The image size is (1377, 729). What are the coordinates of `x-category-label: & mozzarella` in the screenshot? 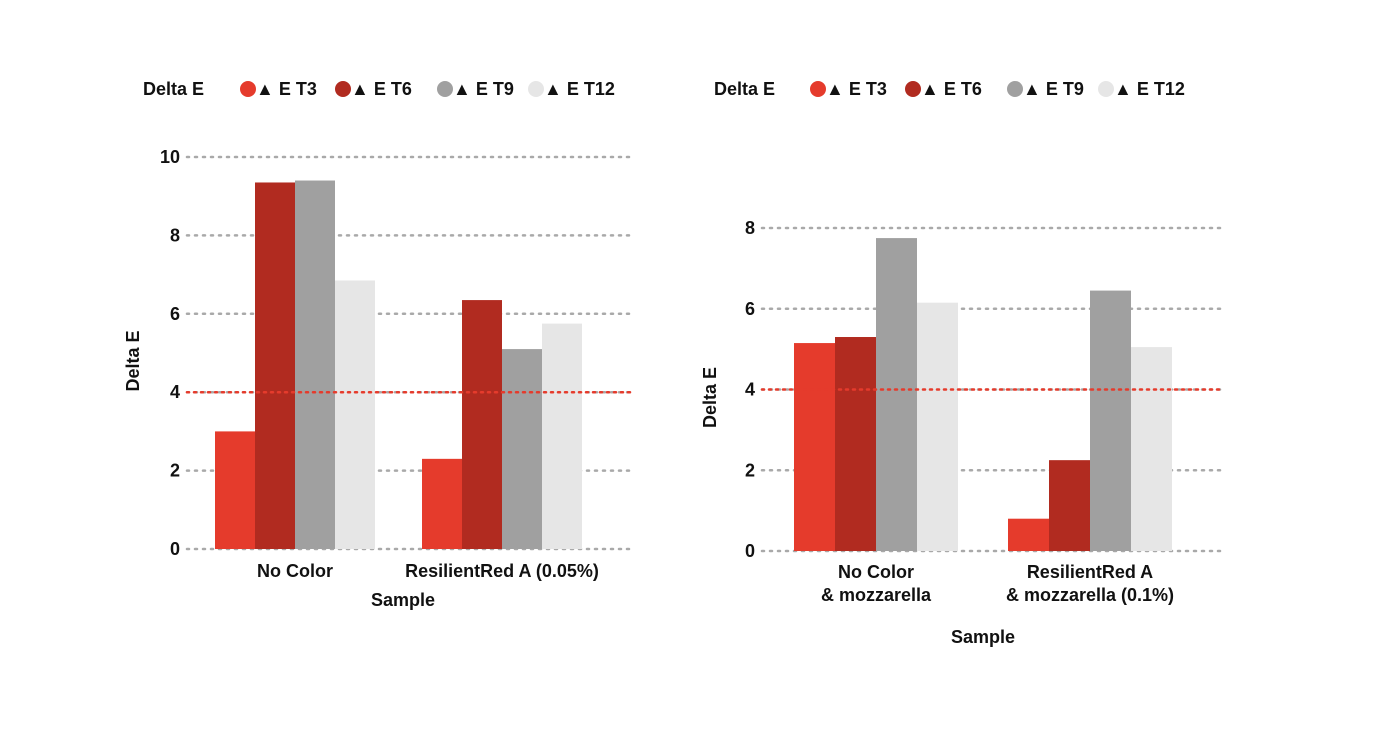 It's located at (876, 595).